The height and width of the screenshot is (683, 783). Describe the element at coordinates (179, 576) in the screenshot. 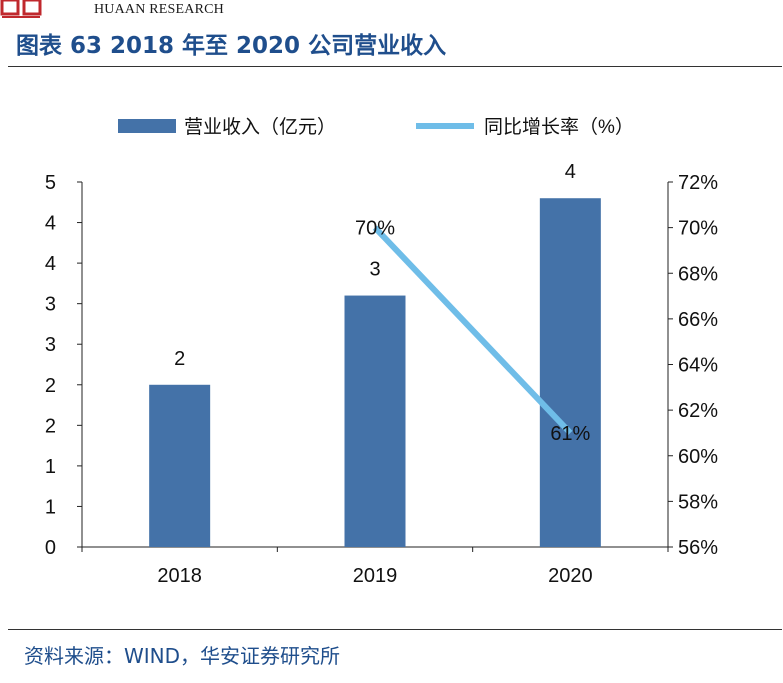

I see `x-tick-label: 2018` at that location.